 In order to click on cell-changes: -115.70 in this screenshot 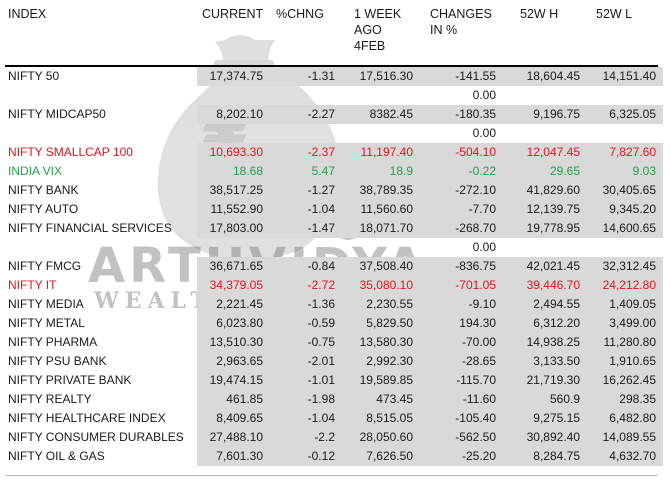, I will do `click(476, 380)`.